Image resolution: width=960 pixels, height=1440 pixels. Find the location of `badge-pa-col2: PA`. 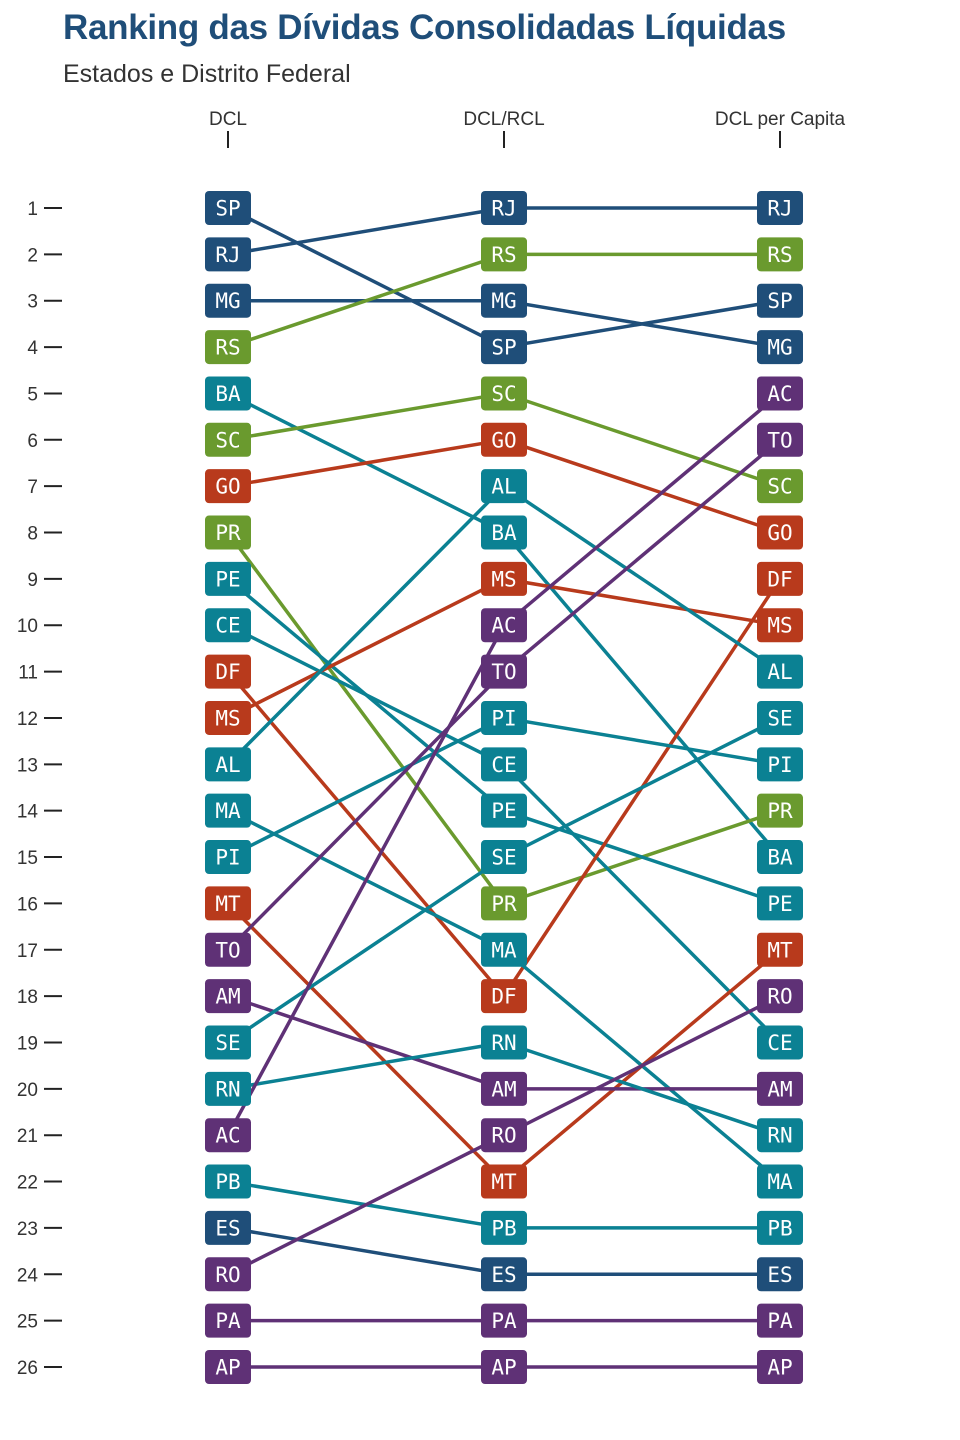

badge-pa-col2: PA is located at coordinates (504, 1320).